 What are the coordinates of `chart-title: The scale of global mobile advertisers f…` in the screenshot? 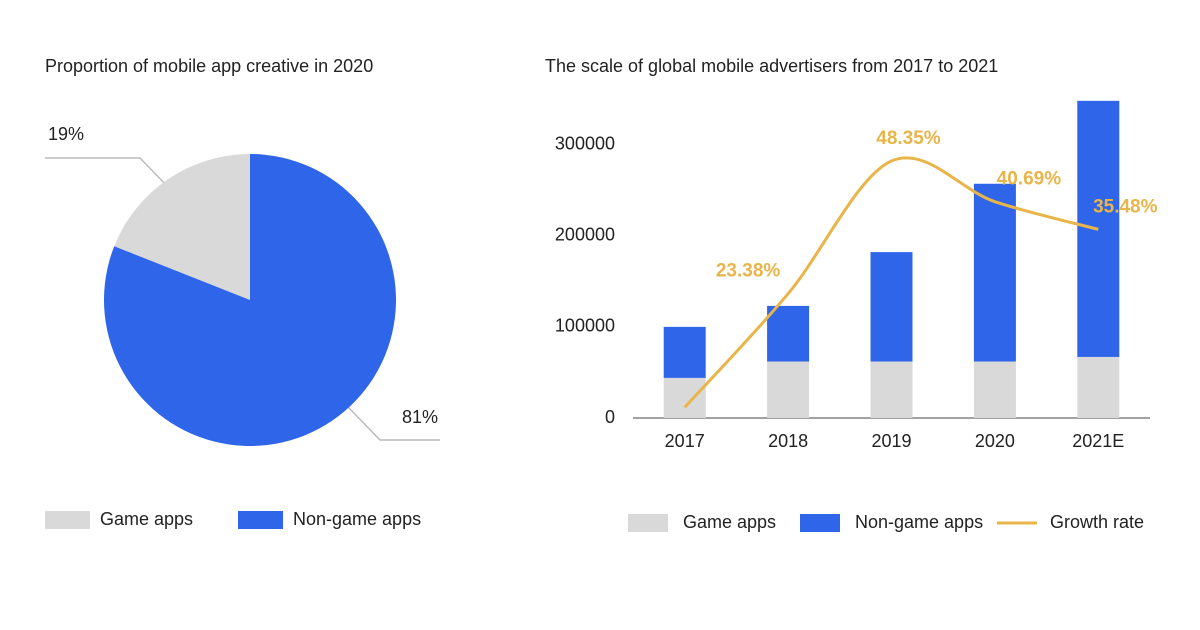 It's located at (771, 66).